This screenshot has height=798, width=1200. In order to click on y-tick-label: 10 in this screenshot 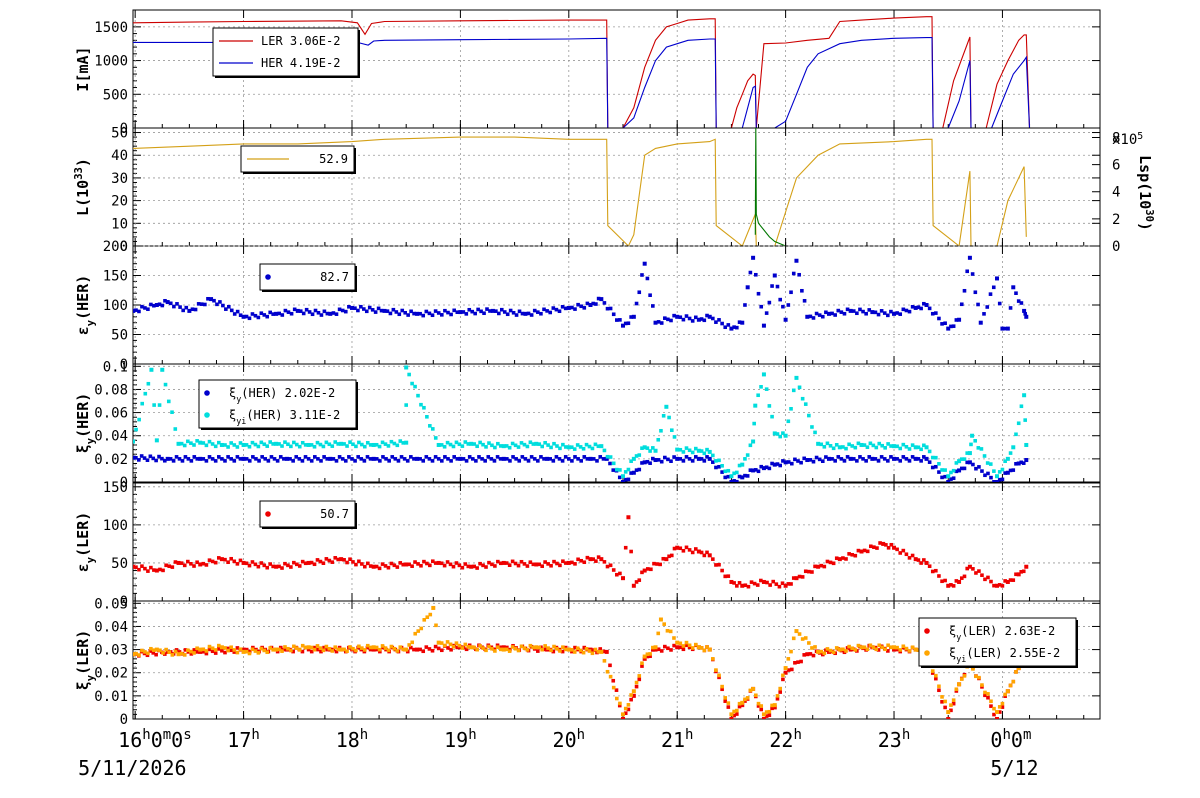, I will do `click(119, 224)`.